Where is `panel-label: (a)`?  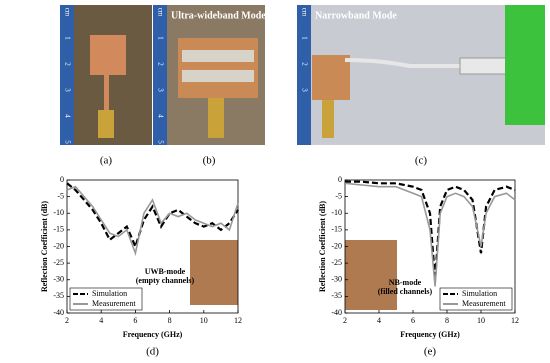
panel-label: (a) is located at coordinates (106, 161).